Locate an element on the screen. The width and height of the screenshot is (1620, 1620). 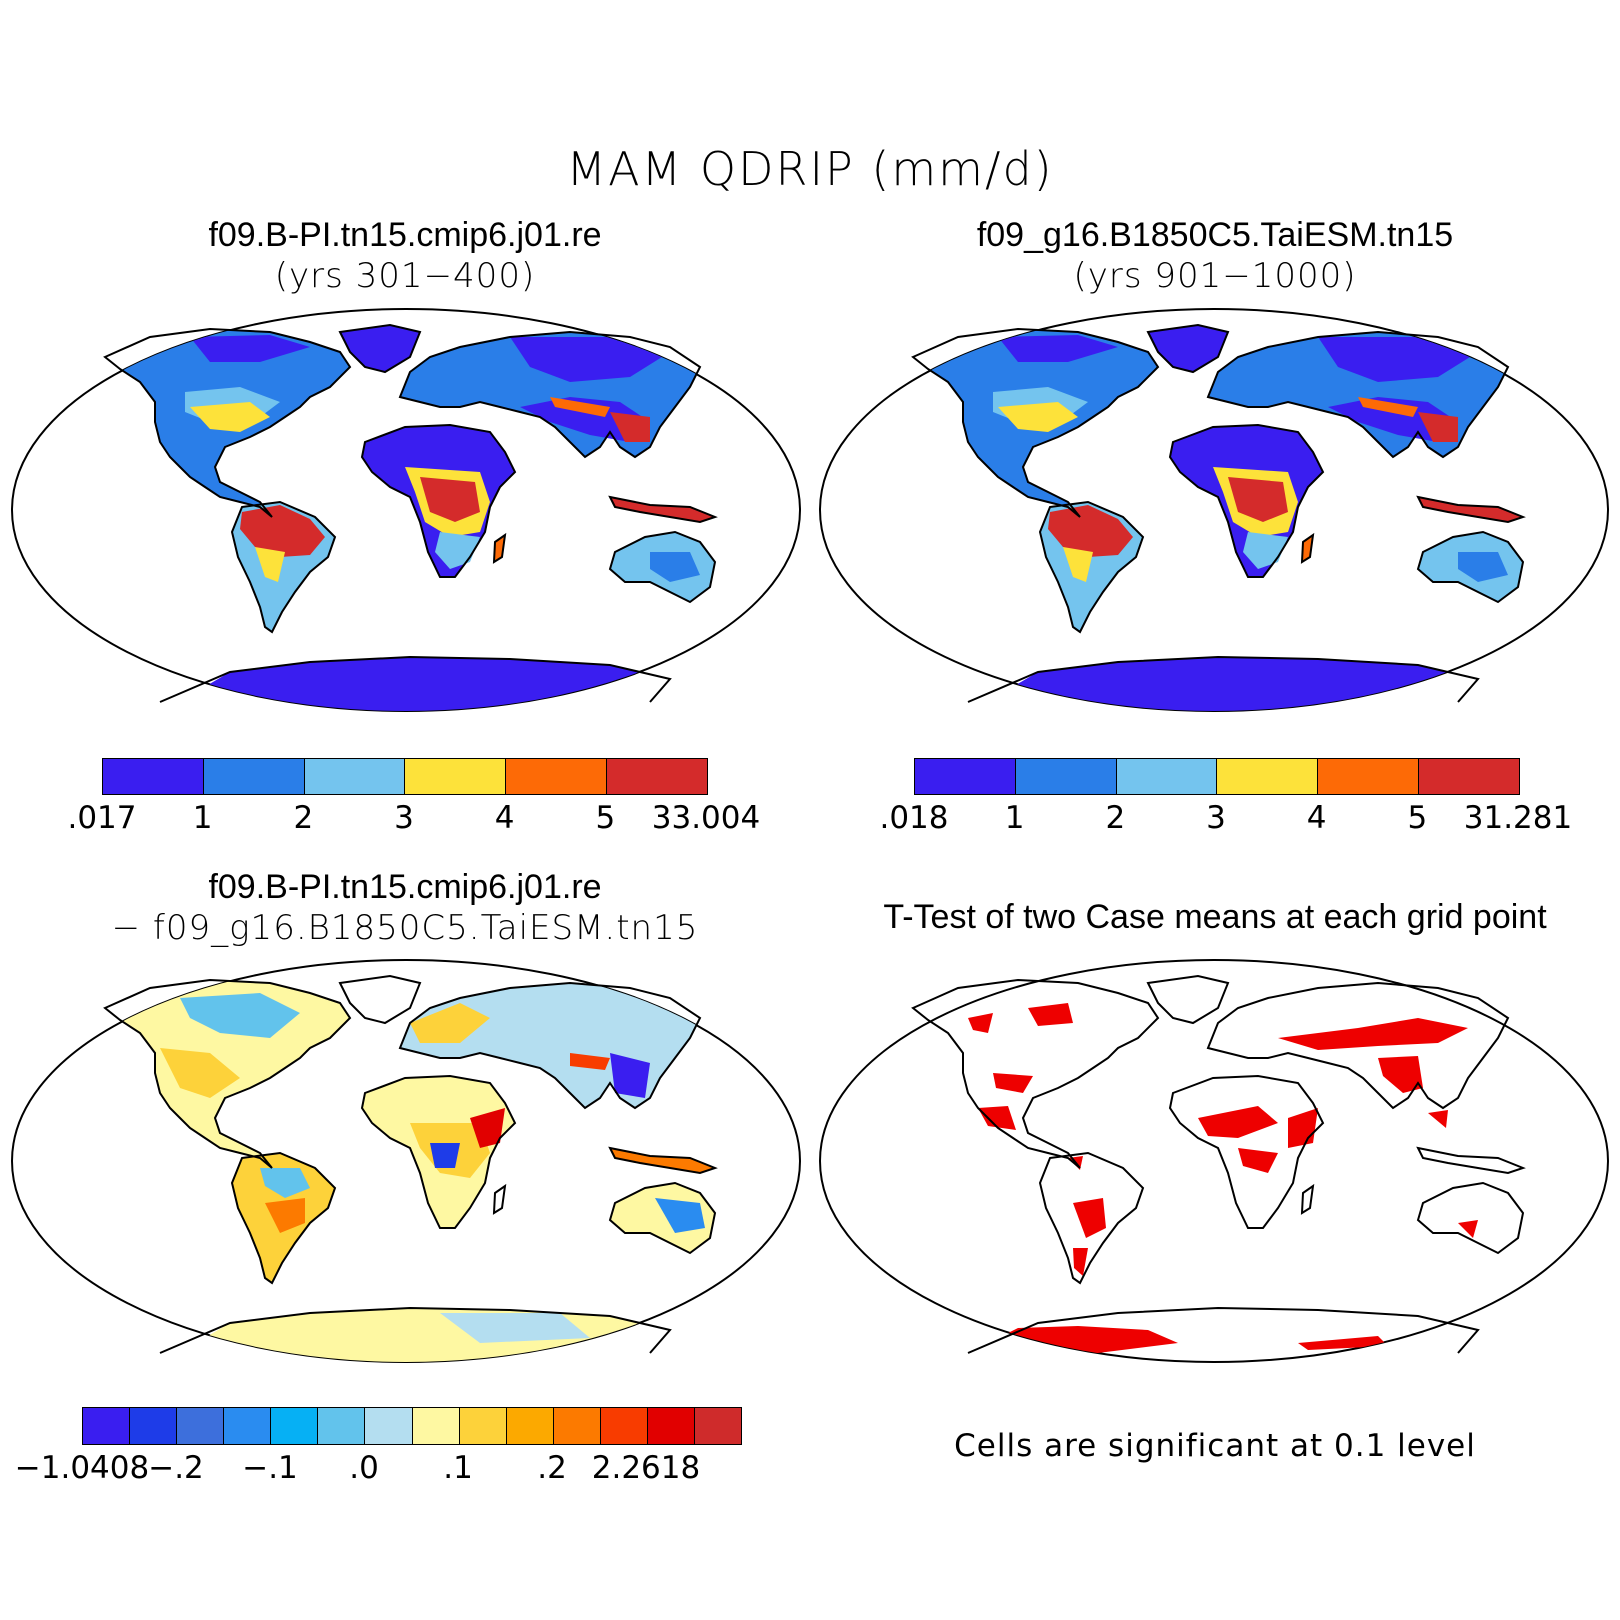
panel3-title: f09.B-PI.tn15.cmip6.j01.re is located at coordinates (405, 887).